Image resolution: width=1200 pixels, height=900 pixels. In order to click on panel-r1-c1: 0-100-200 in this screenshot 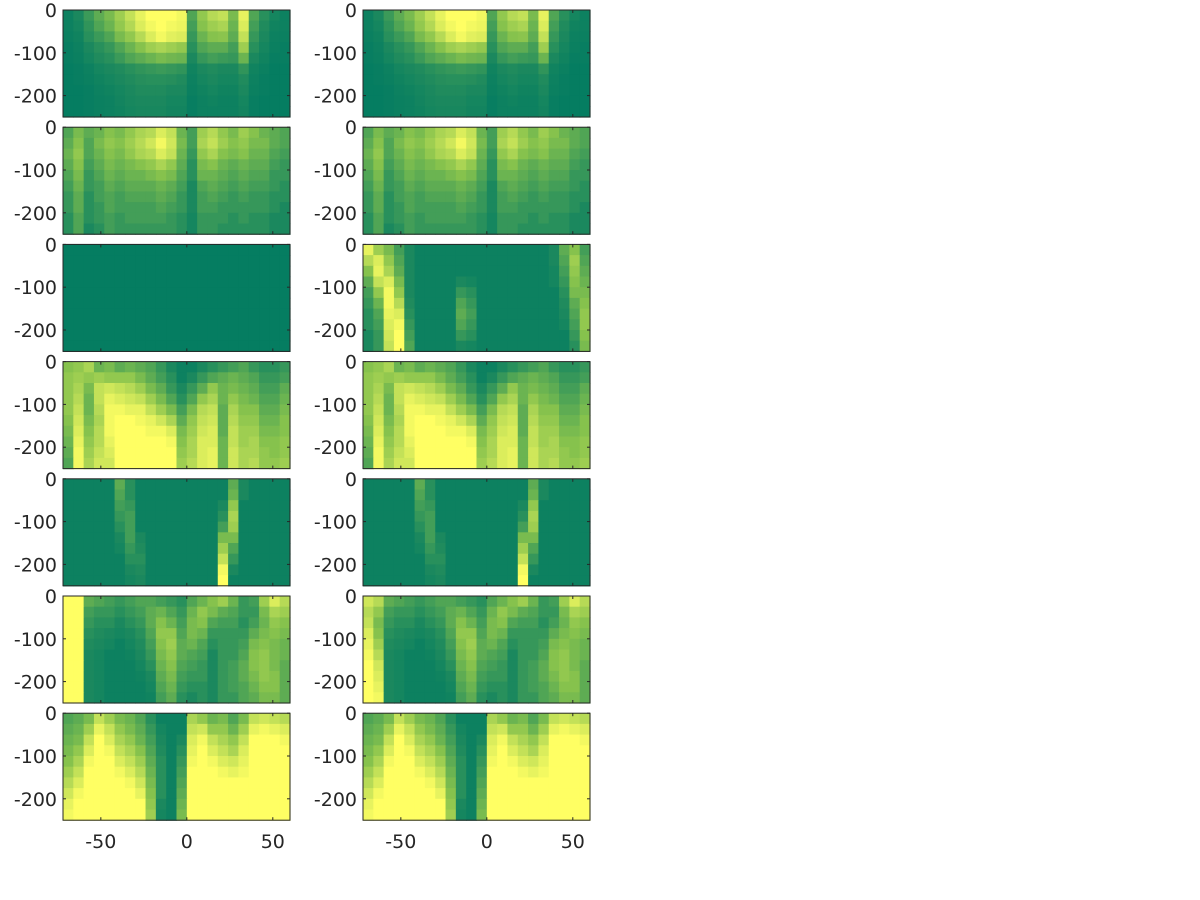, I will do `click(452, 176)`.